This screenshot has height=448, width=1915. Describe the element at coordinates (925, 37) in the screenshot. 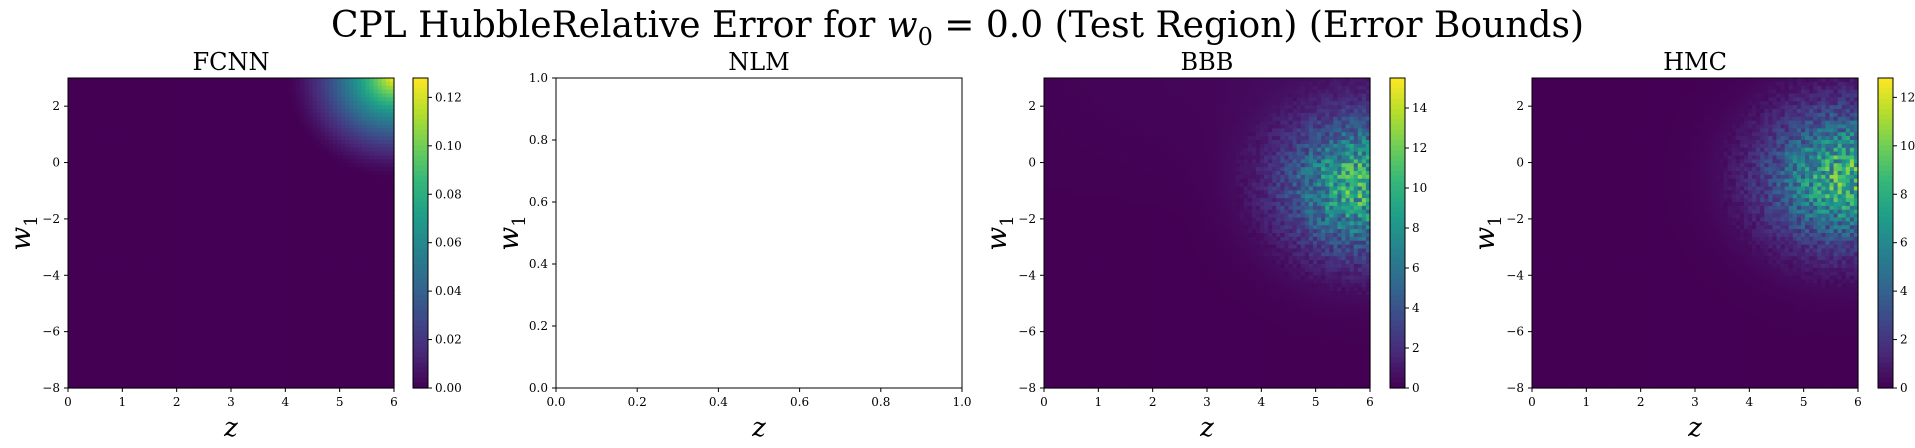

I see `suptitle-sub: 0` at that location.